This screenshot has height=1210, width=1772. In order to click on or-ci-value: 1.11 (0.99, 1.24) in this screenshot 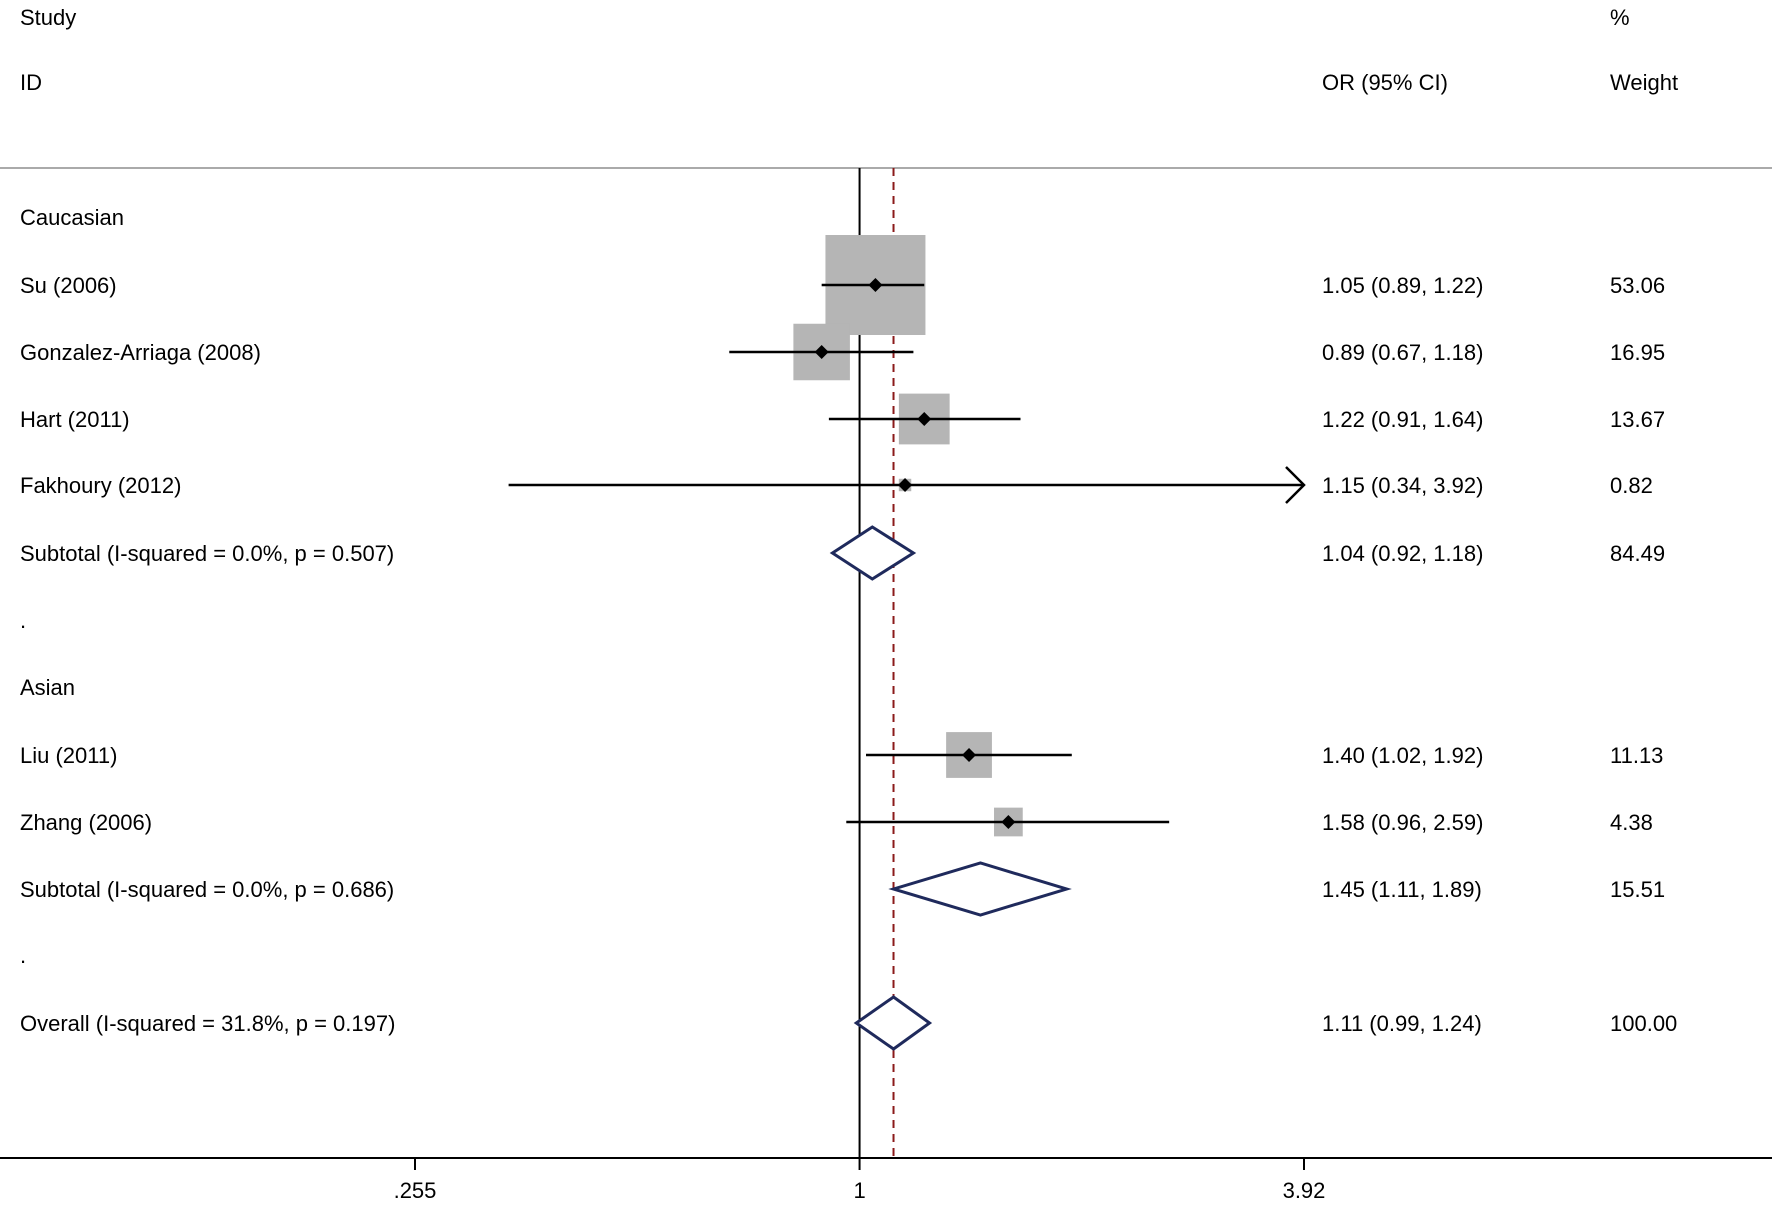, I will do `click(1402, 1023)`.